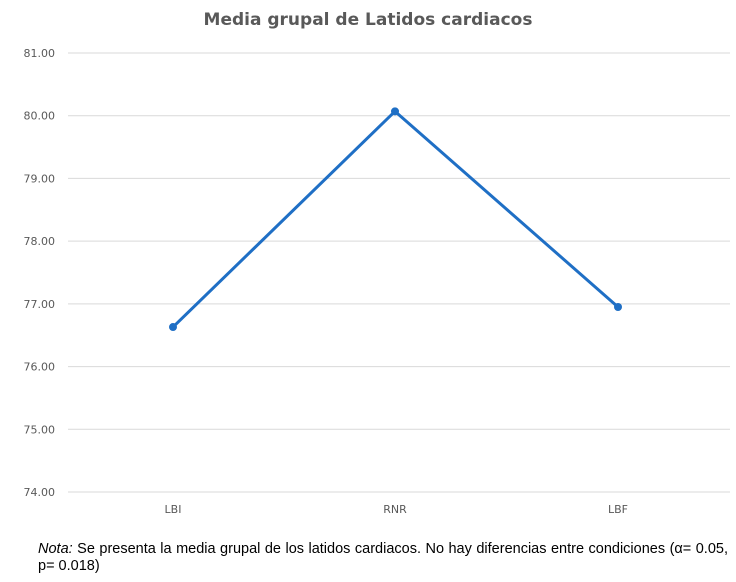 This screenshot has width=736, height=582. What do you see at coordinates (368, 20) in the screenshot?
I see `chart-title: Media grupal de Latidos cardiacos` at bounding box center [368, 20].